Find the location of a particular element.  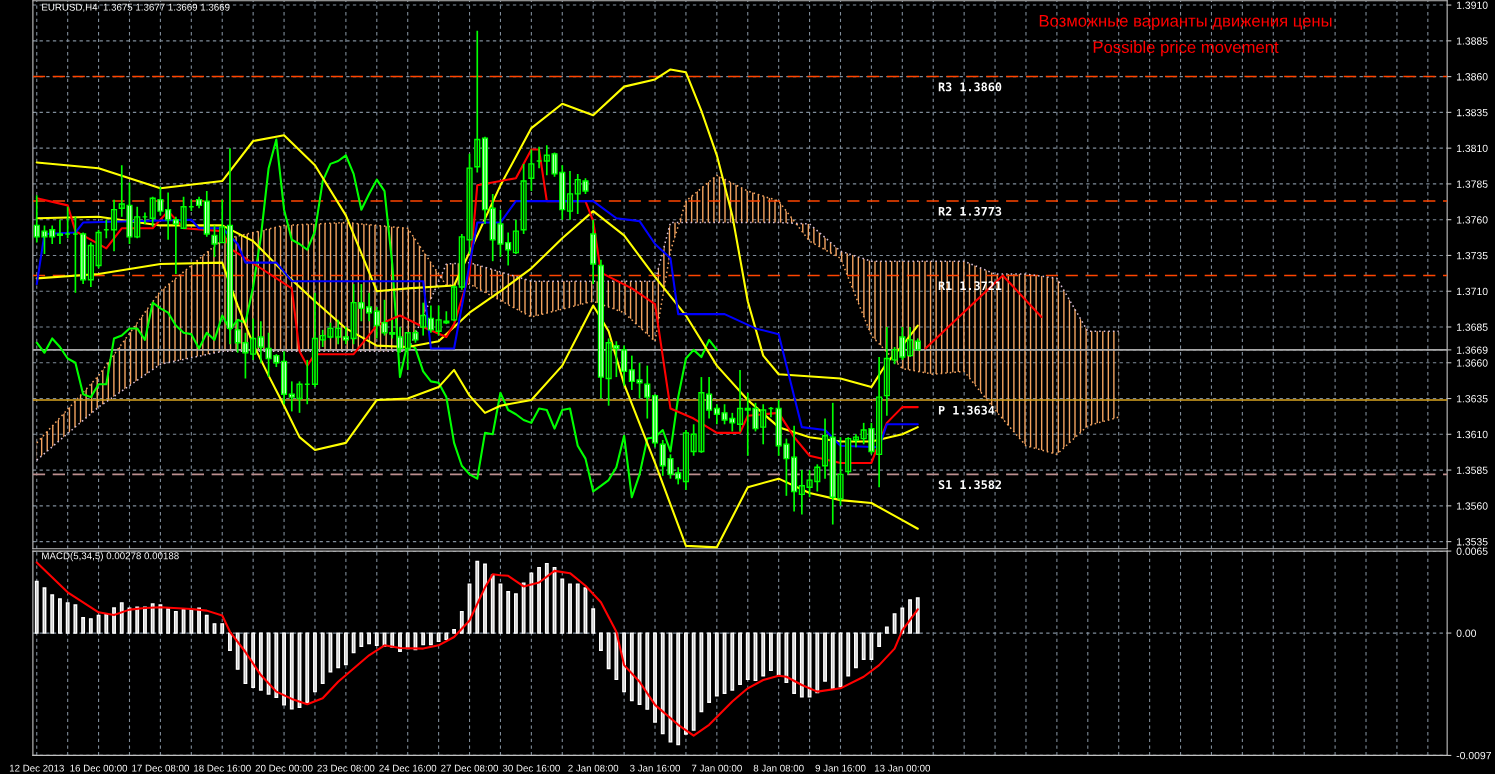

y-tick-label: -0.0097 is located at coordinates (1473, 755).